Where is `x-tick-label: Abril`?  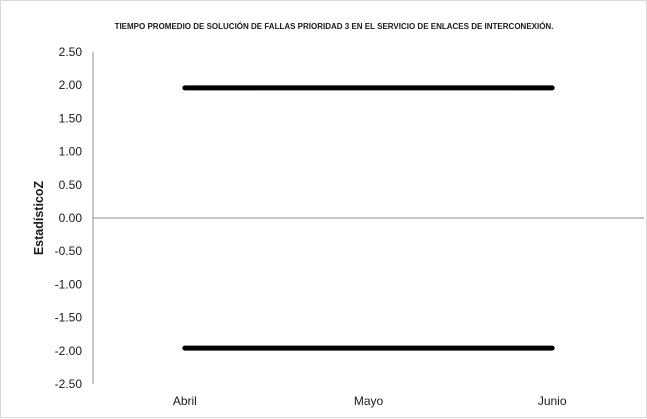 x-tick-label: Abril is located at coordinates (185, 401).